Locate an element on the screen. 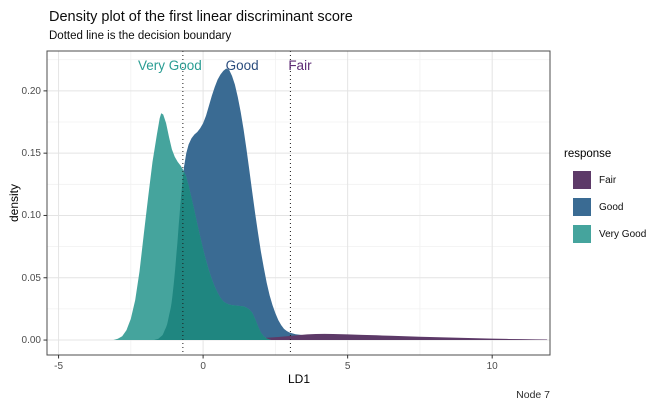  y-tick-label: 0.15 is located at coordinates (31, 154).